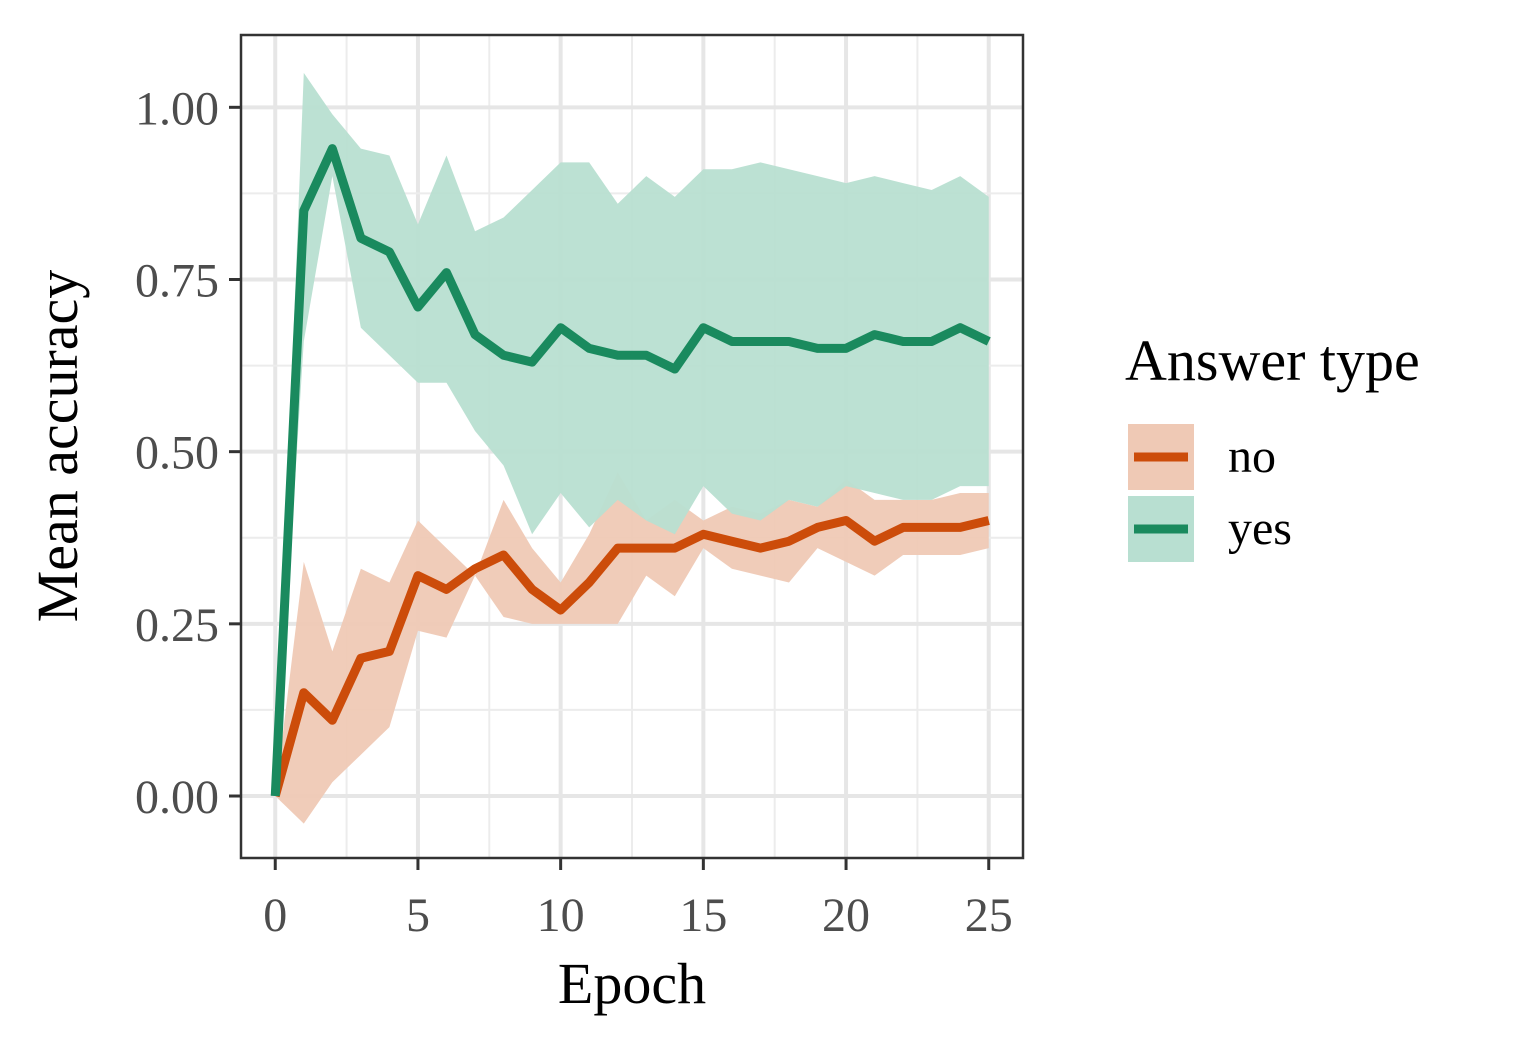 This screenshot has width=1530, height=1050. Describe the element at coordinates (177, 280) in the screenshot. I see `y-tick-label: 0.75` at that location.